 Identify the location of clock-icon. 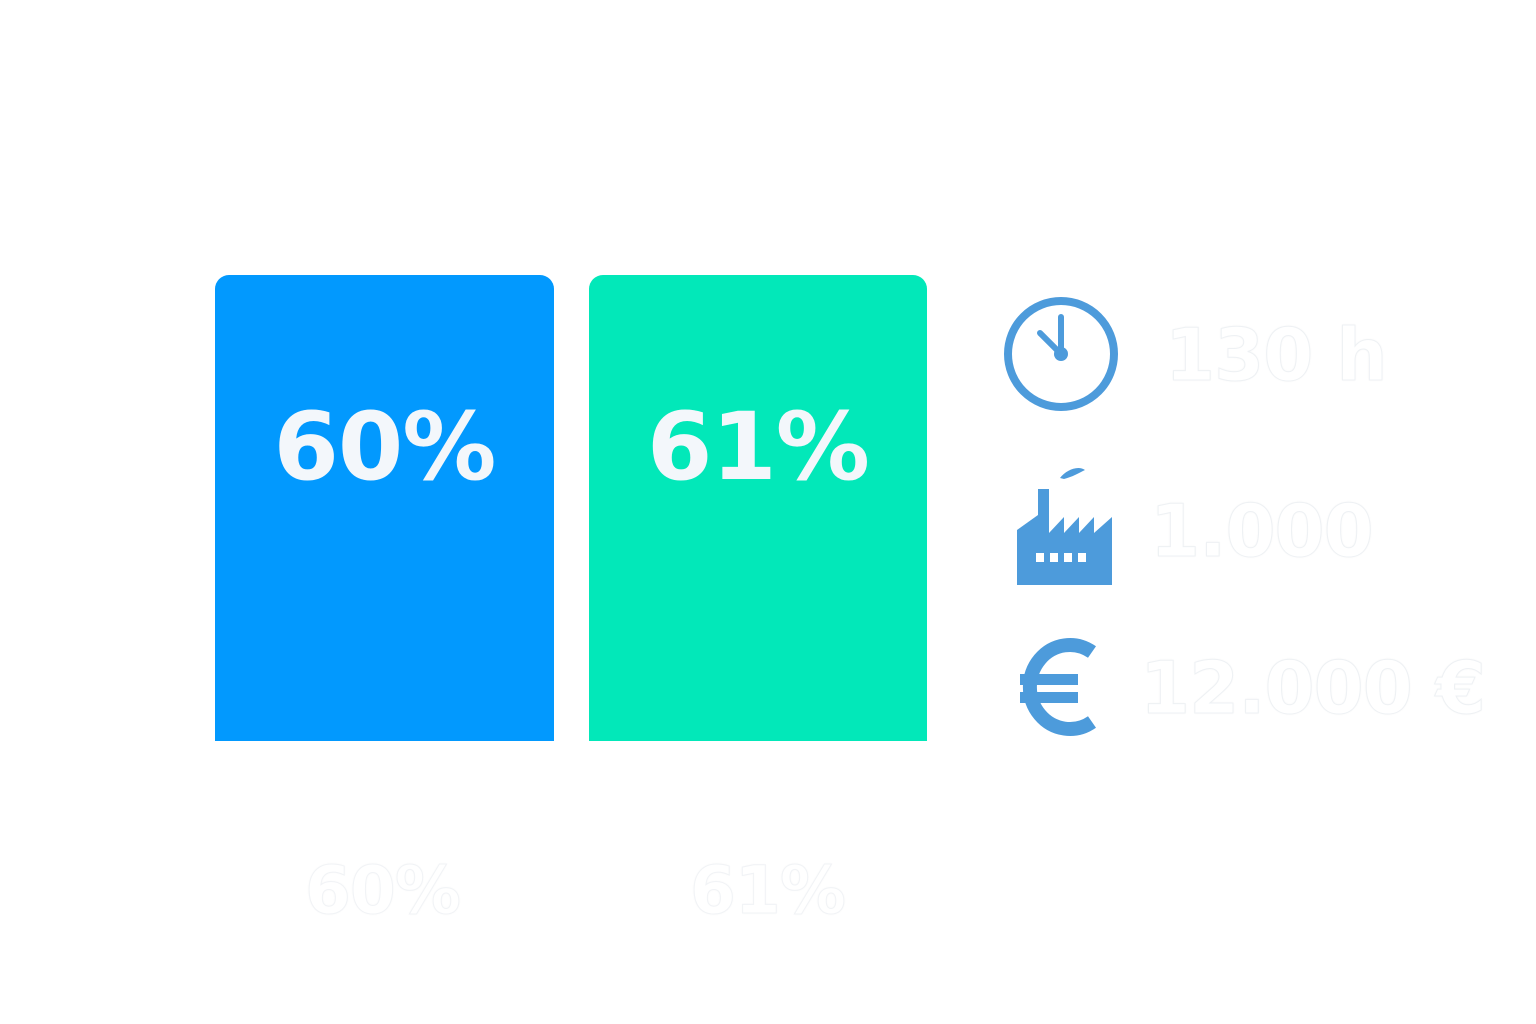
(1060, 359).